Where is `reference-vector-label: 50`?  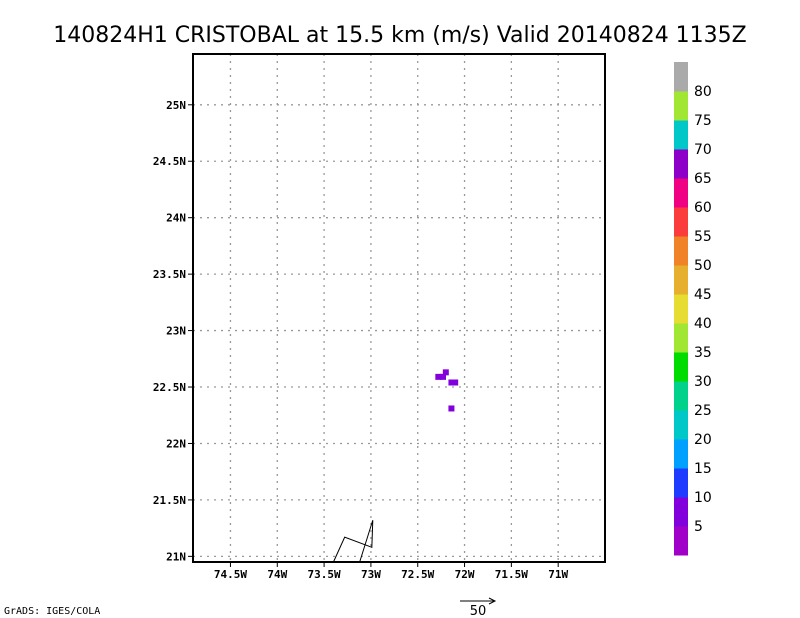 reference-vector-label: 50 is located at coordinates (478, 611).